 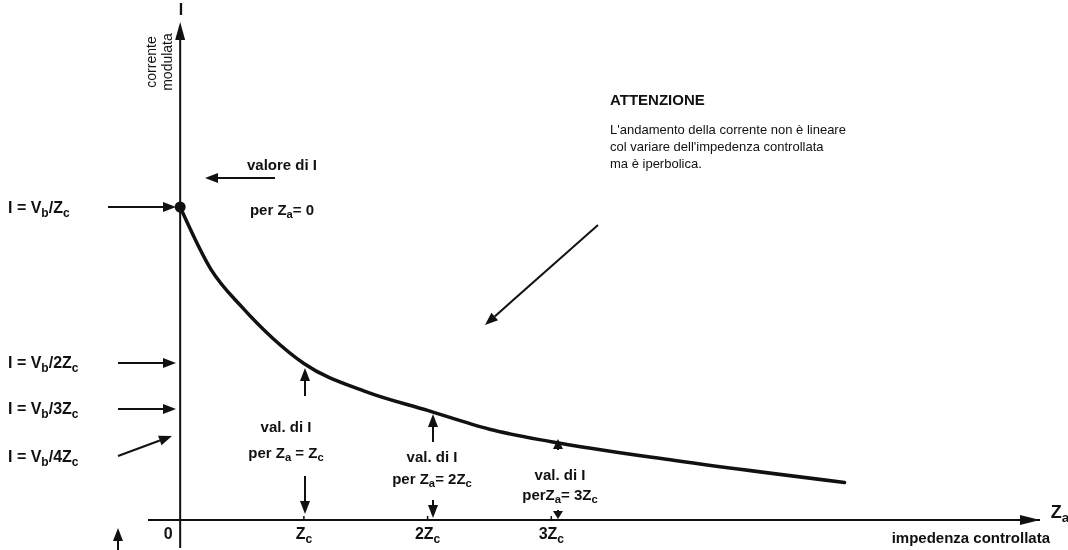 I want to click on text: corrente modulata, so click(x=159, y=61).